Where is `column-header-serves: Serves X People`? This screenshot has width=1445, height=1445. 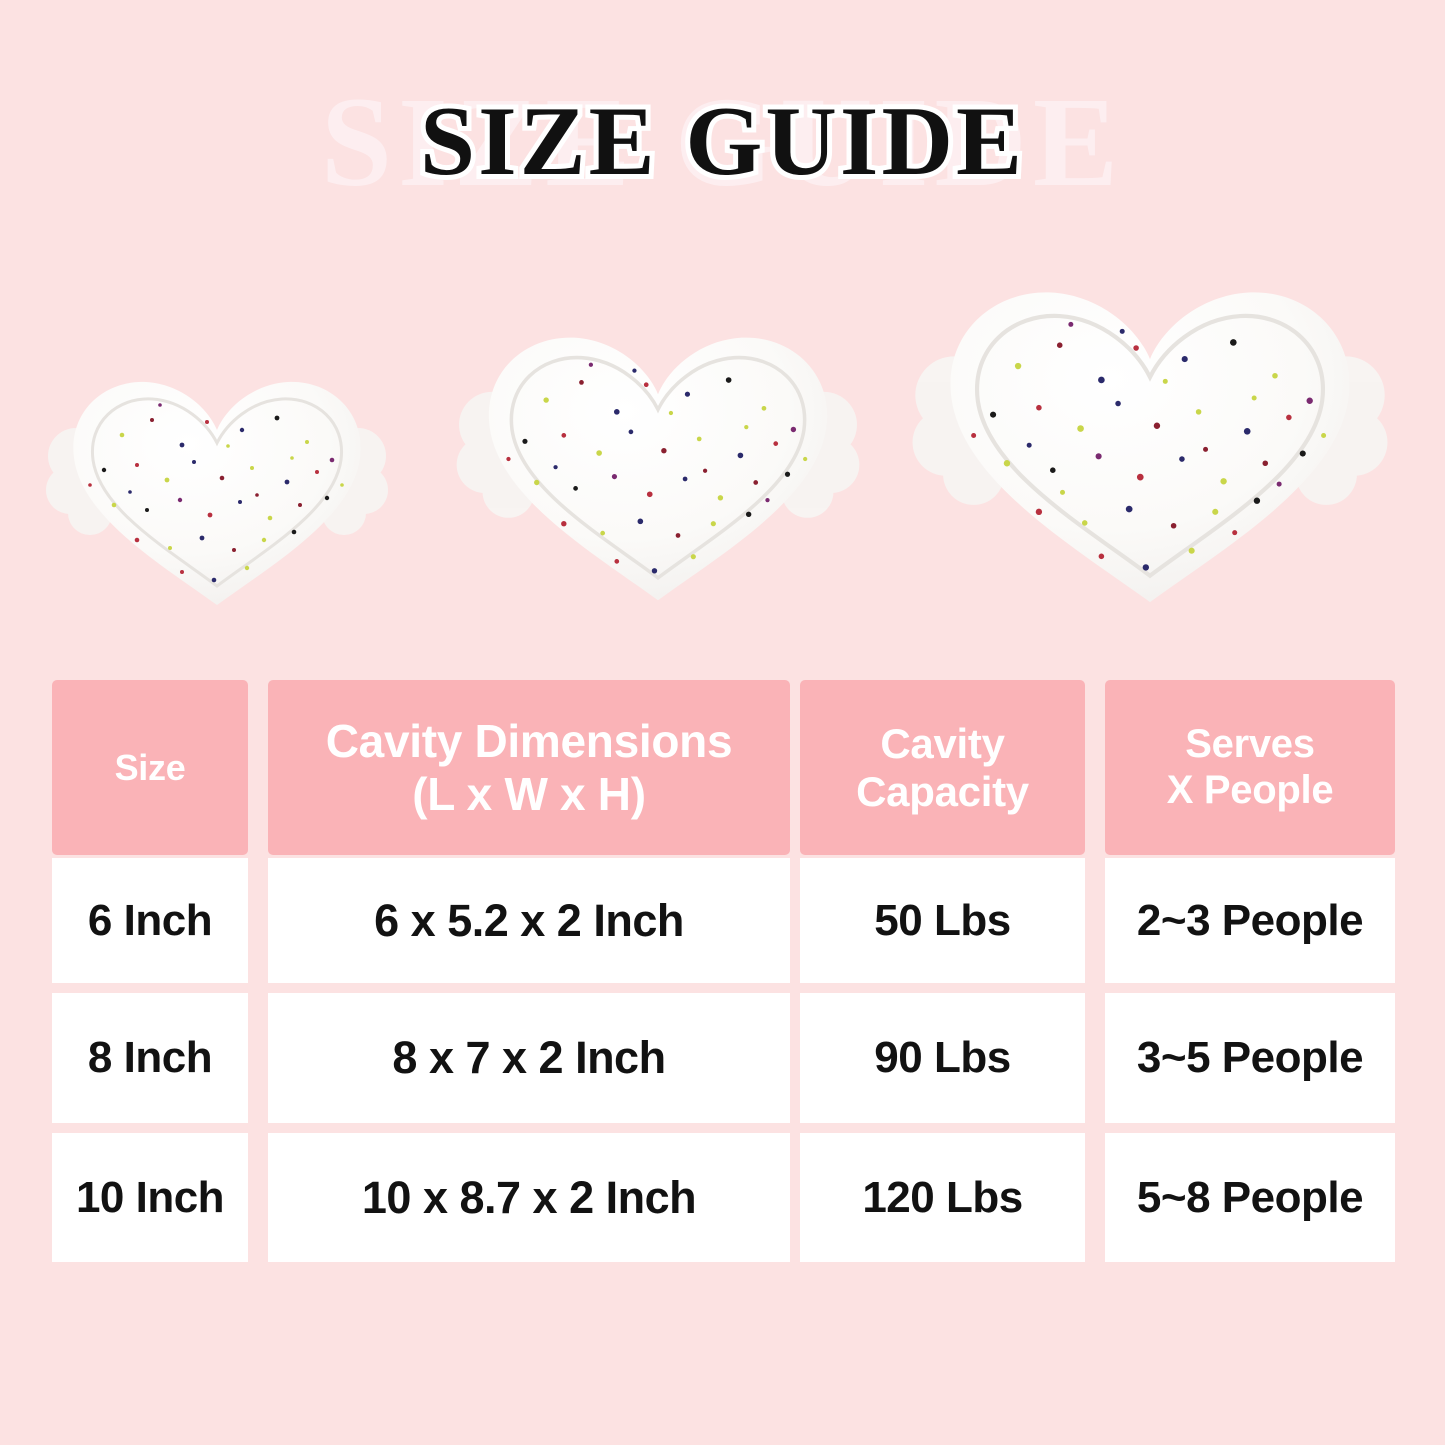
column-header-serves: Serves X People is located at coordinates (1250, 767).